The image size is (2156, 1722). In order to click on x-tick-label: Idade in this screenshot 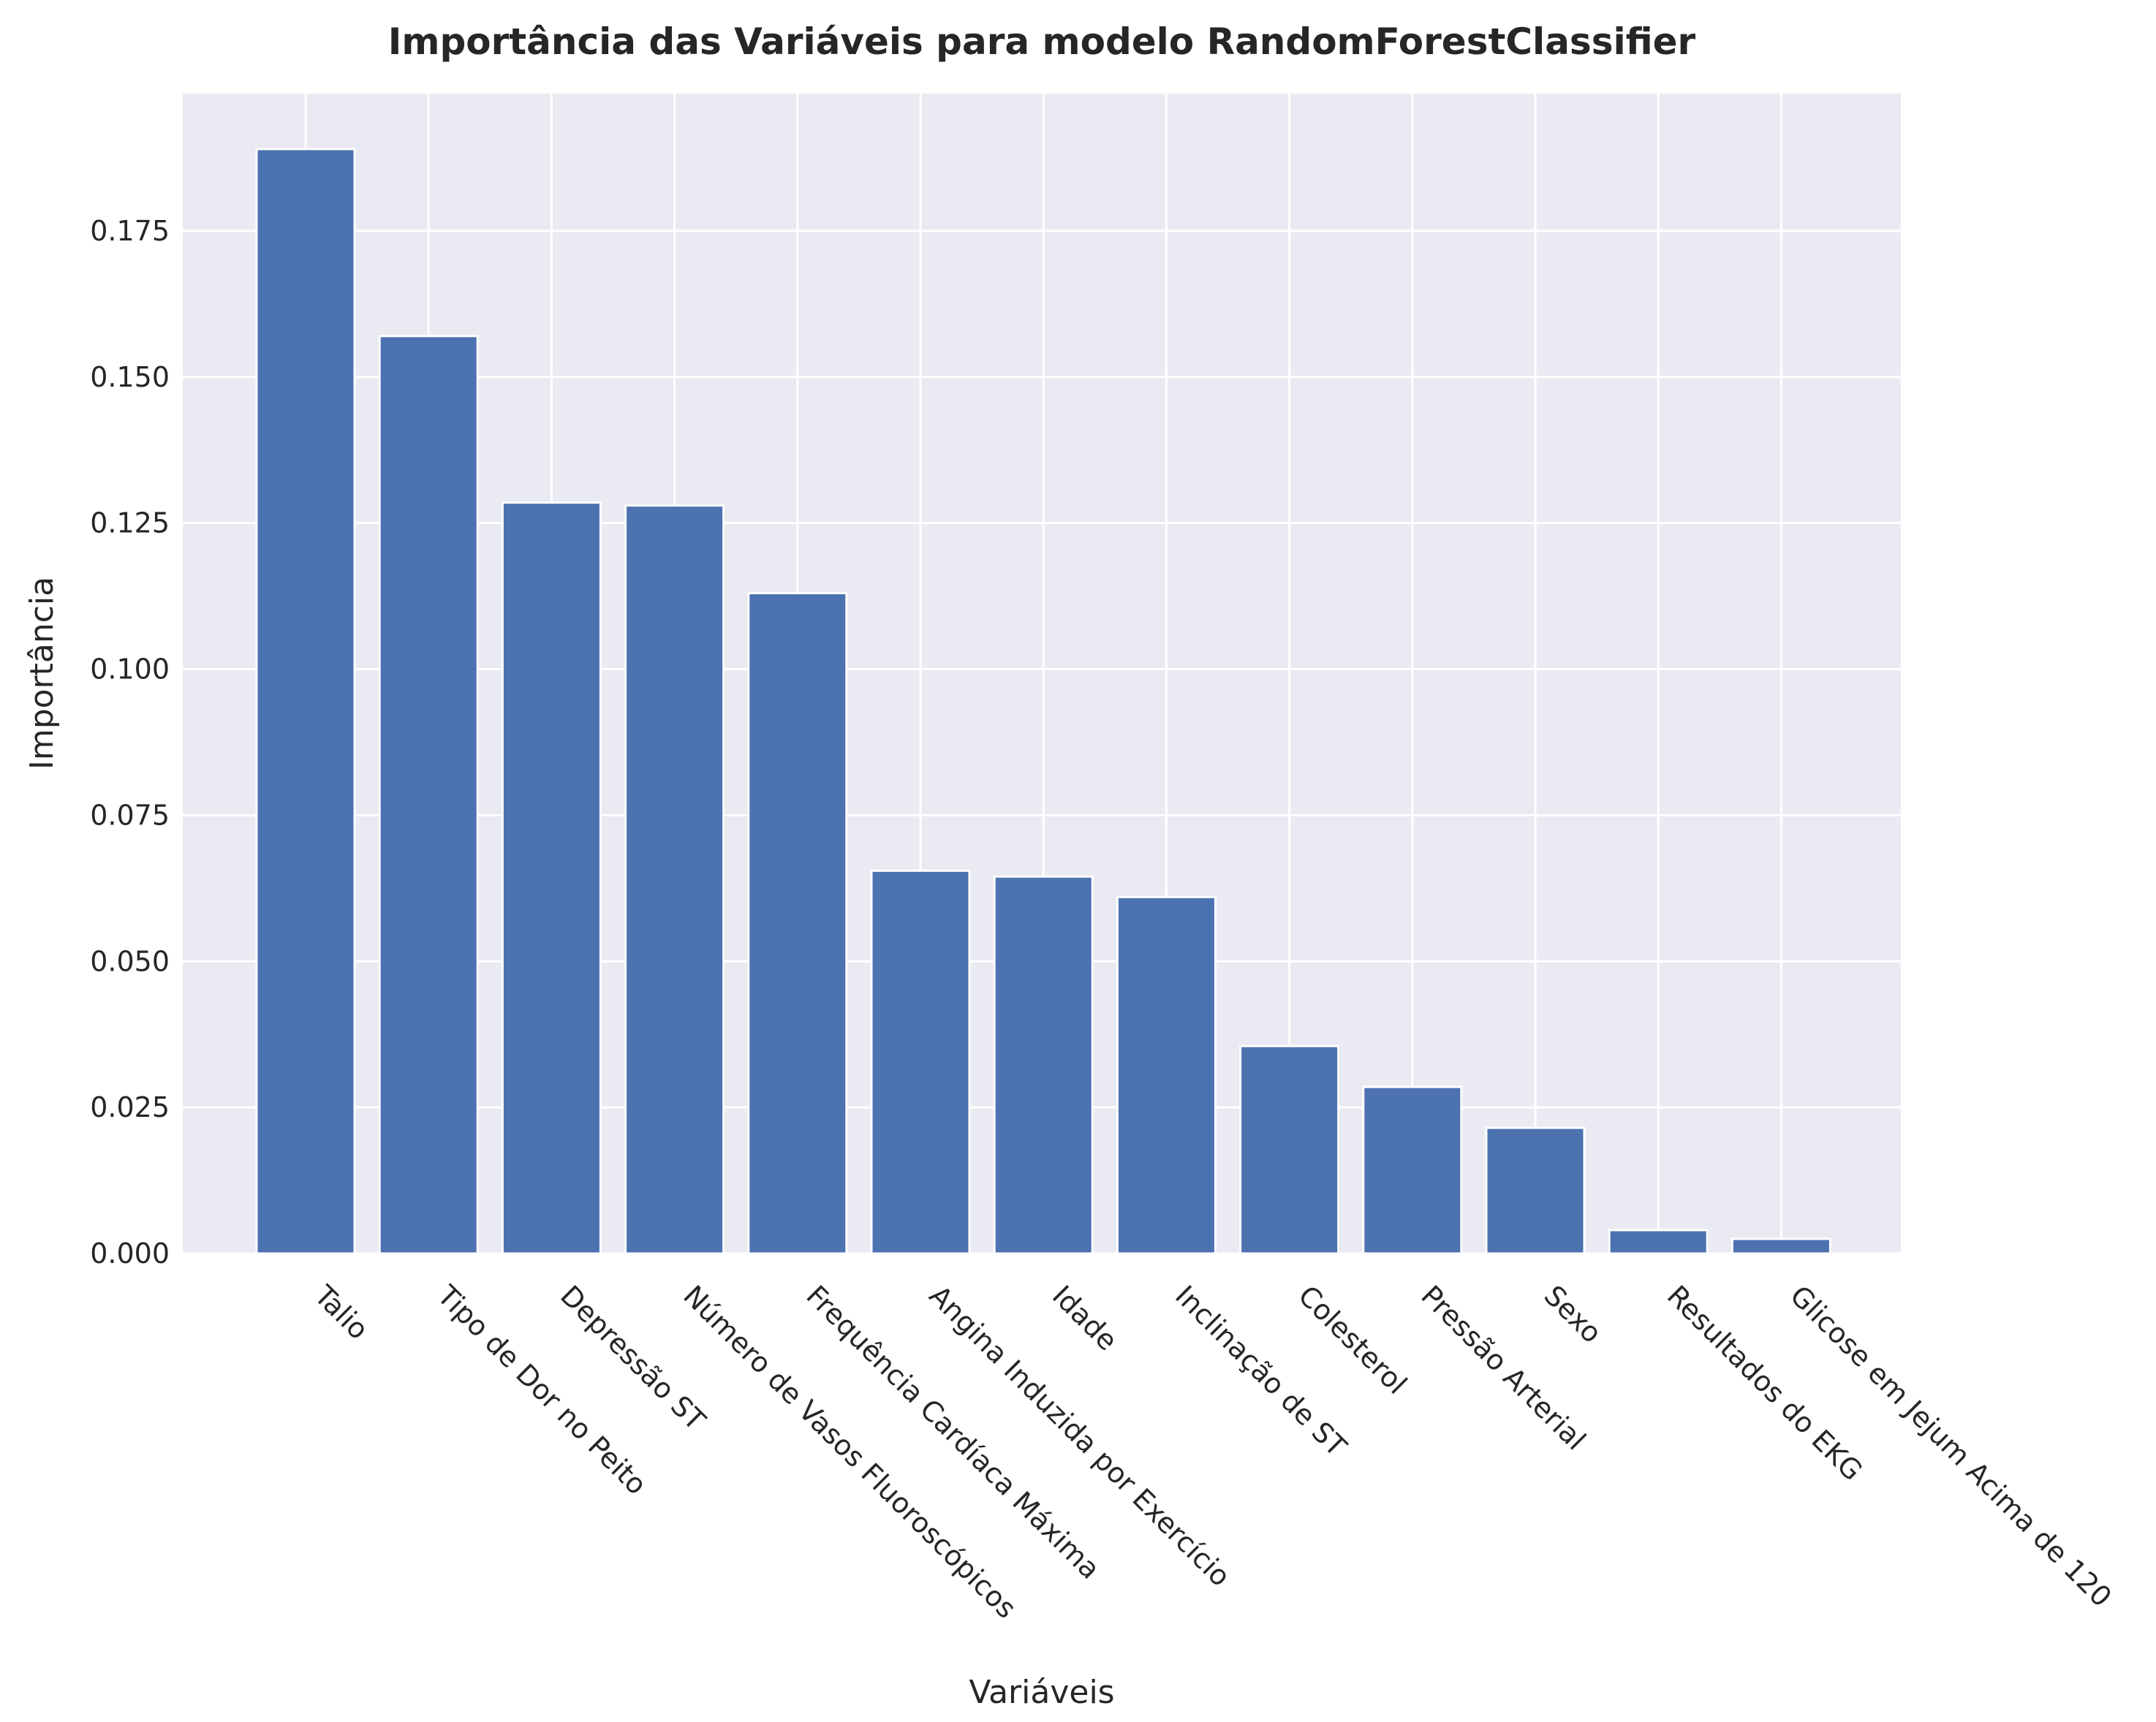, I will do `click(1085, 1318)`.